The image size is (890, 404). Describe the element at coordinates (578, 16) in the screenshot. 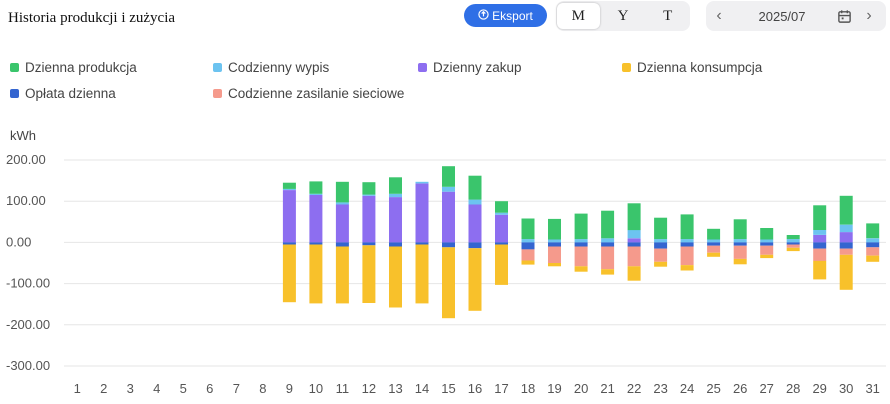

I see `period-month: M` at that location.